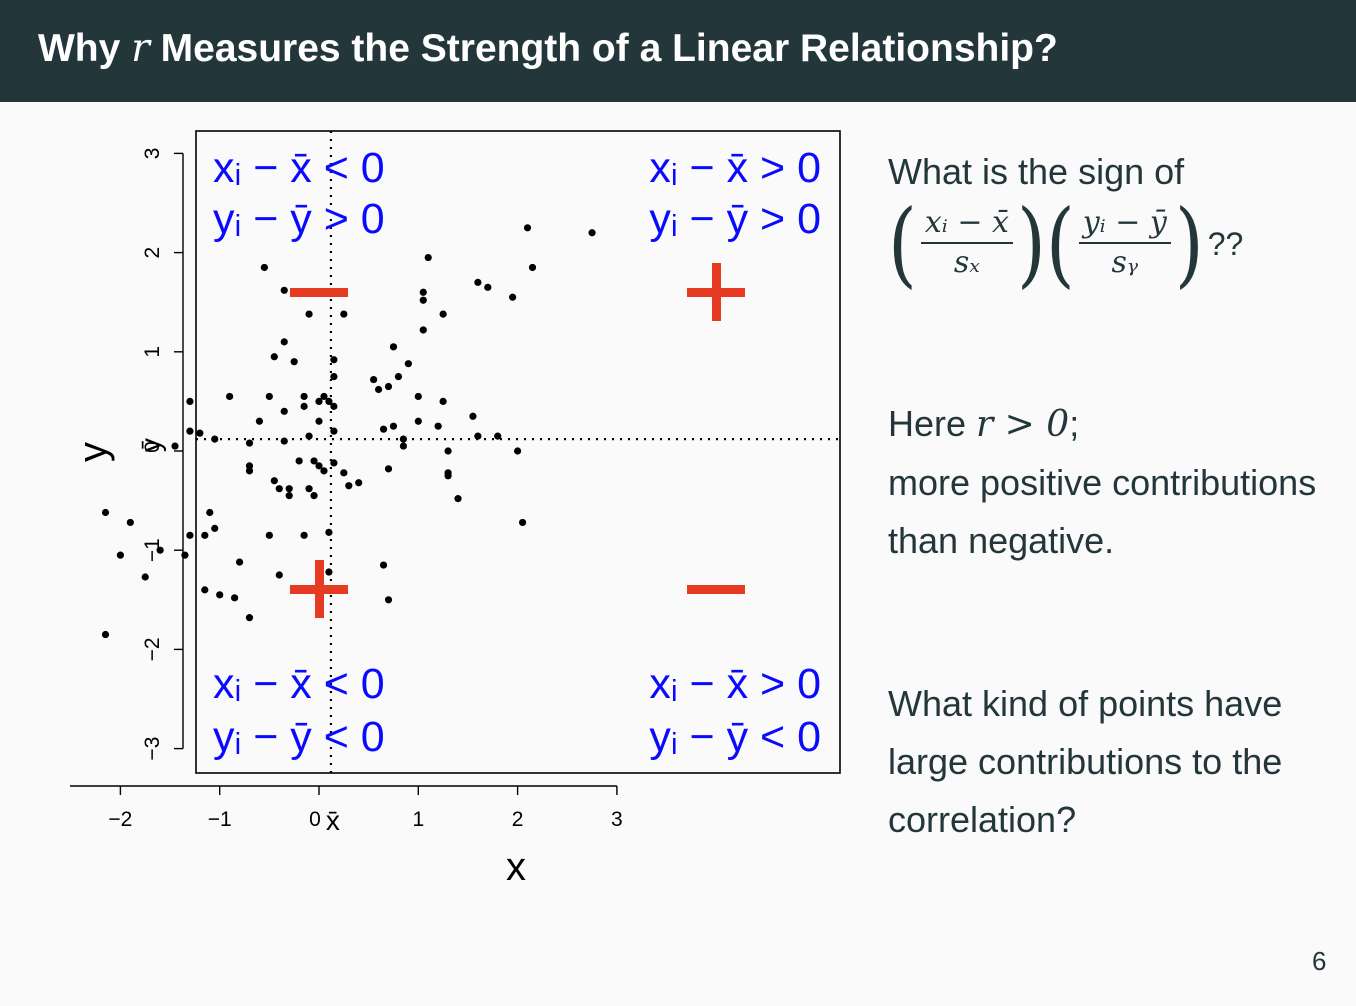  What do you see at coordinates (299, 684) in the screenshot?
I see `quadrant-label-bottom-left: xᵢ − x̄ < 0` at bounding box center [299, 684].